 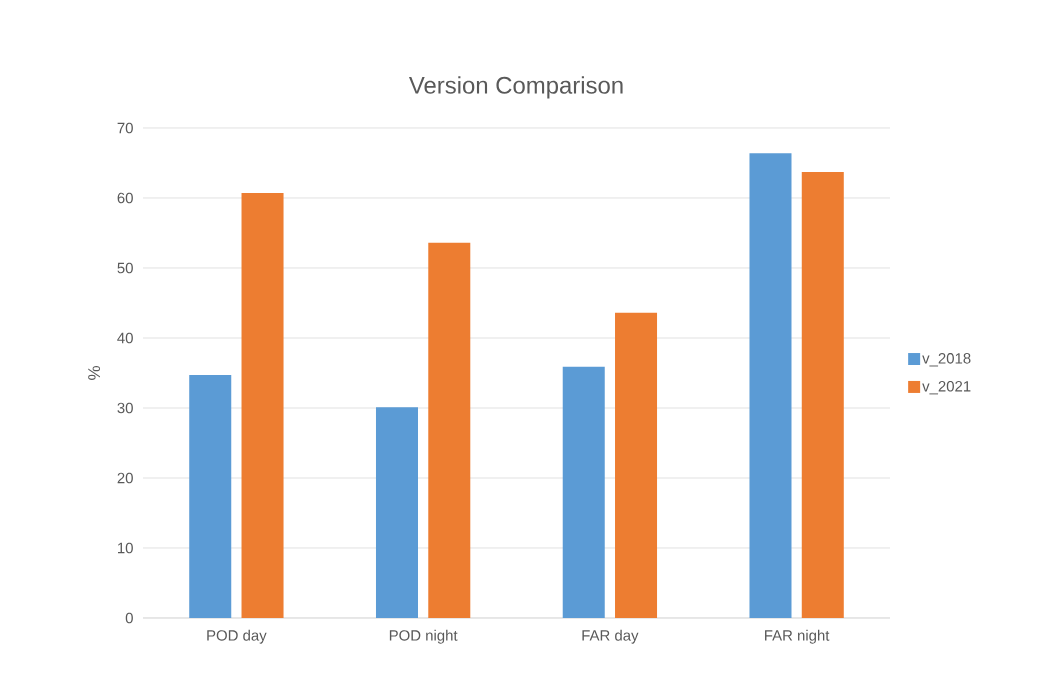 What do you see at coordinates (237, 636) in the screenshot?
I see `x-tick-label: POD day` at bounding box center [237, 636].